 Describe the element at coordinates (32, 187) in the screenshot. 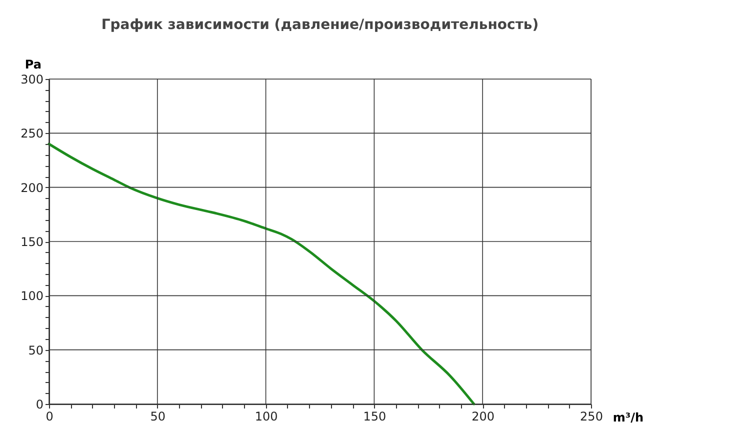

I see `y-tick-label: 200` at that location.